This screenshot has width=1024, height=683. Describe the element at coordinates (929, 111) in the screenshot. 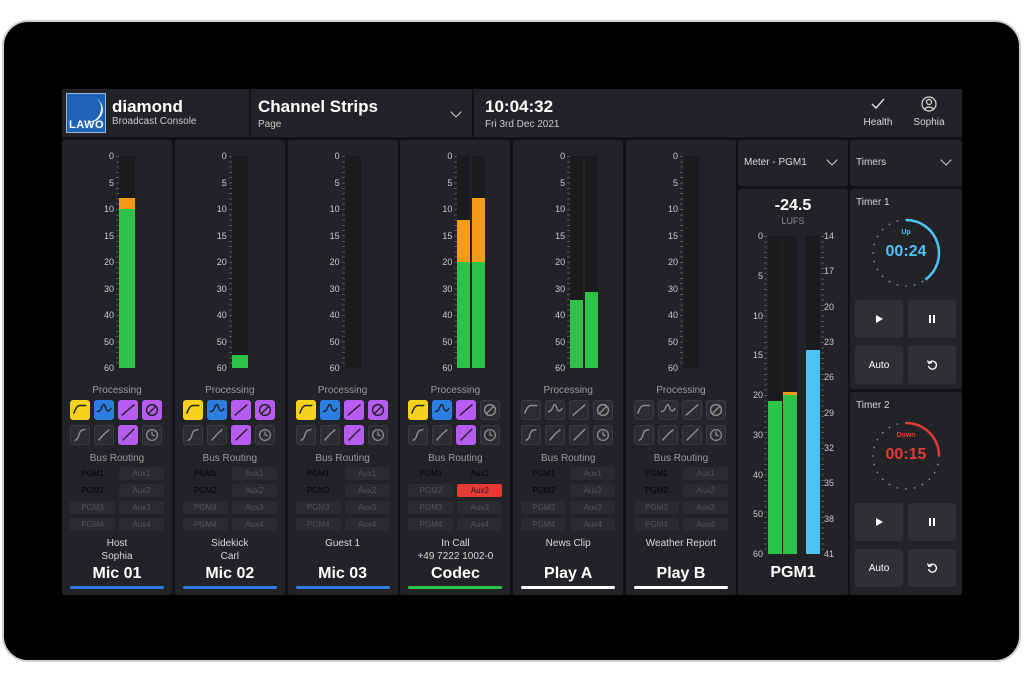

I see `user-button: Sophia` at that location.